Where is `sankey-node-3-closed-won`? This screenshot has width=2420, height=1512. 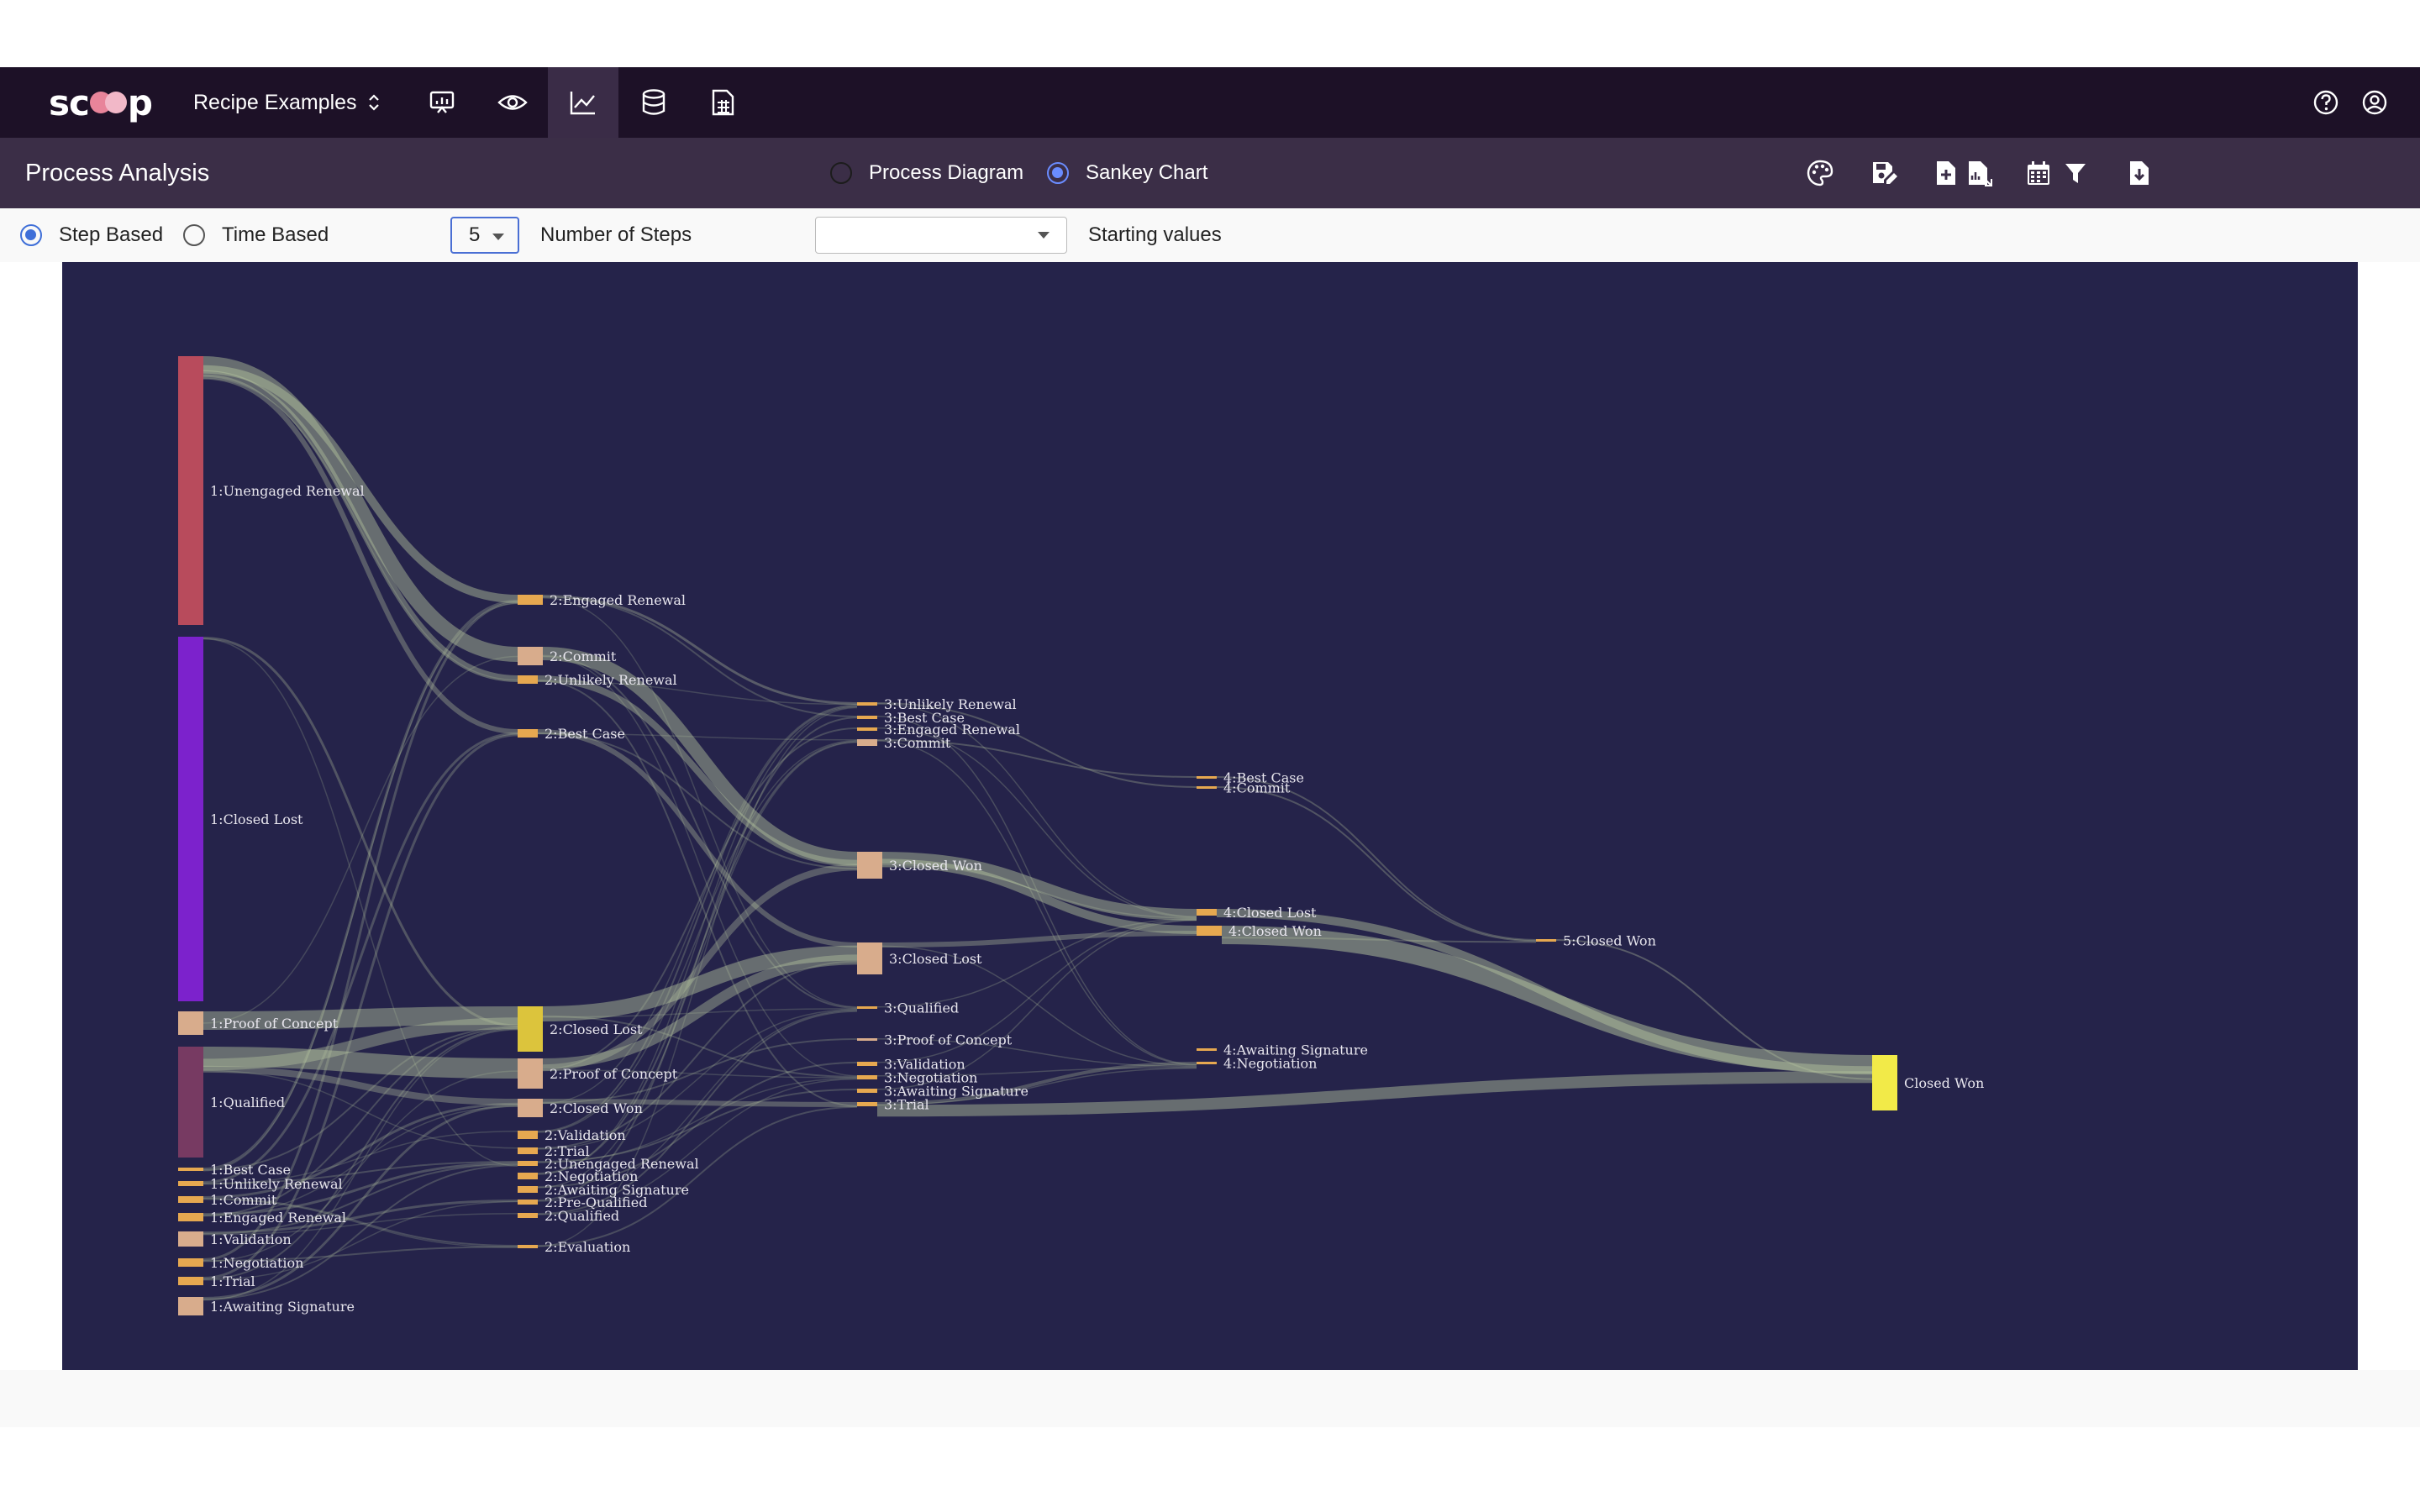 sankey-node-3-closed-won is located at coordinates (870, 865).